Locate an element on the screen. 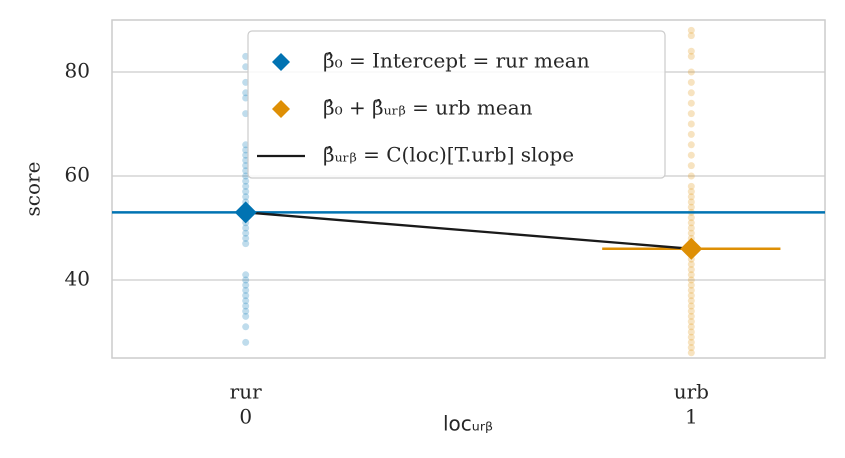 Image resolution: width=845 pixels, height=458 pixels. y-tick-label: 40 is located at coordinates (77, 279).